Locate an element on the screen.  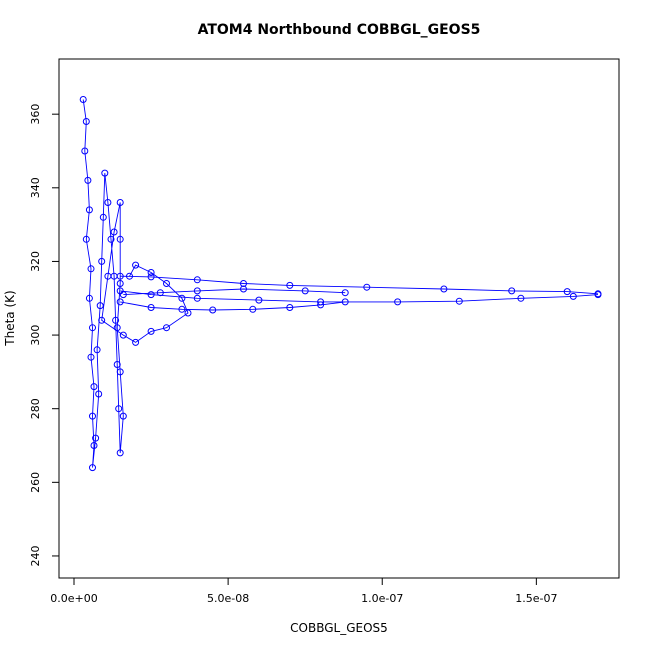
y-axis: 240 260 280 300 320 340 360 is located at coordinates (44, 335).